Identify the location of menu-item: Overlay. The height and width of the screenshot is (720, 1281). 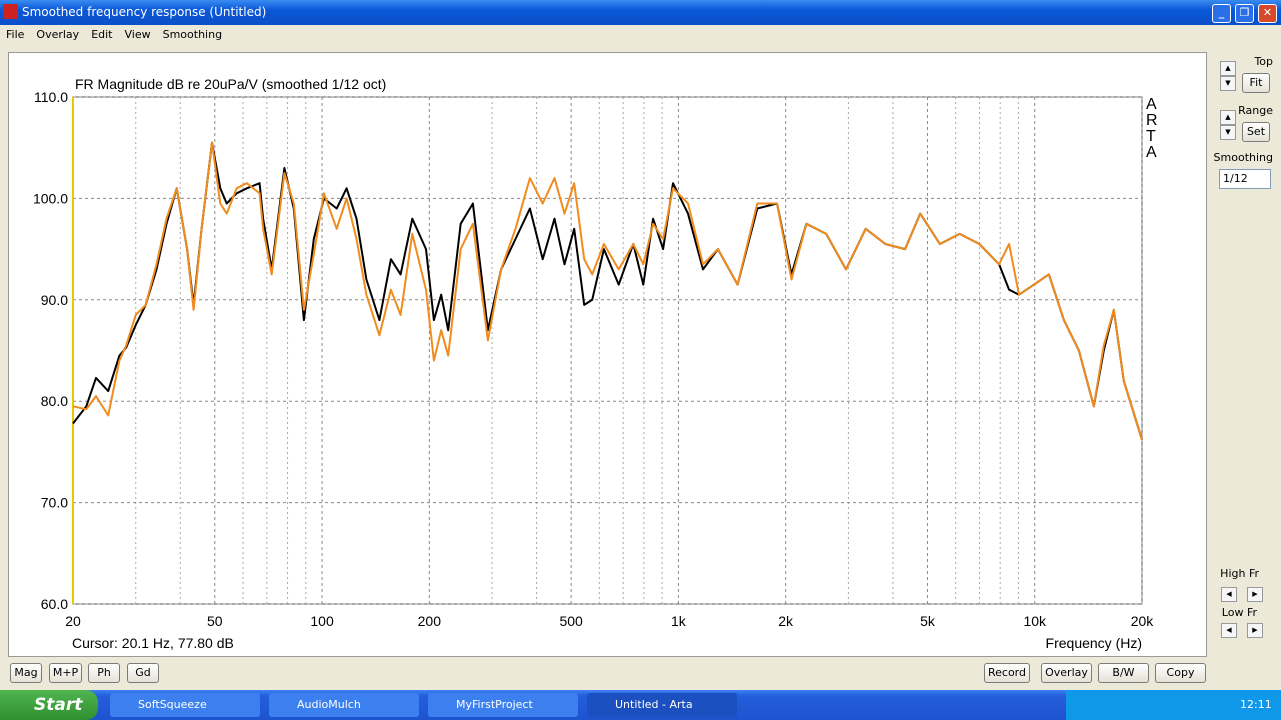
(58, 34).